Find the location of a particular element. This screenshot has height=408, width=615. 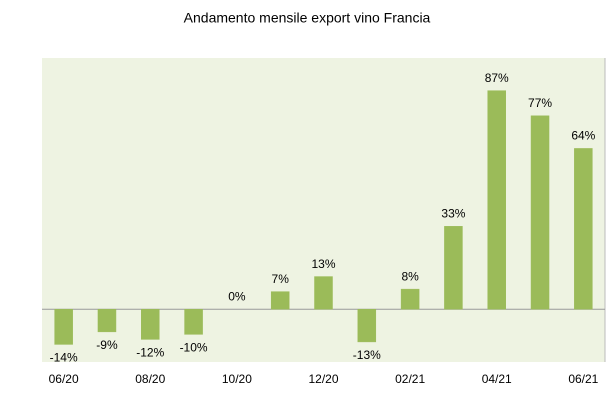

x-tick-label: 06/21 is located at coordinates (583, 379).